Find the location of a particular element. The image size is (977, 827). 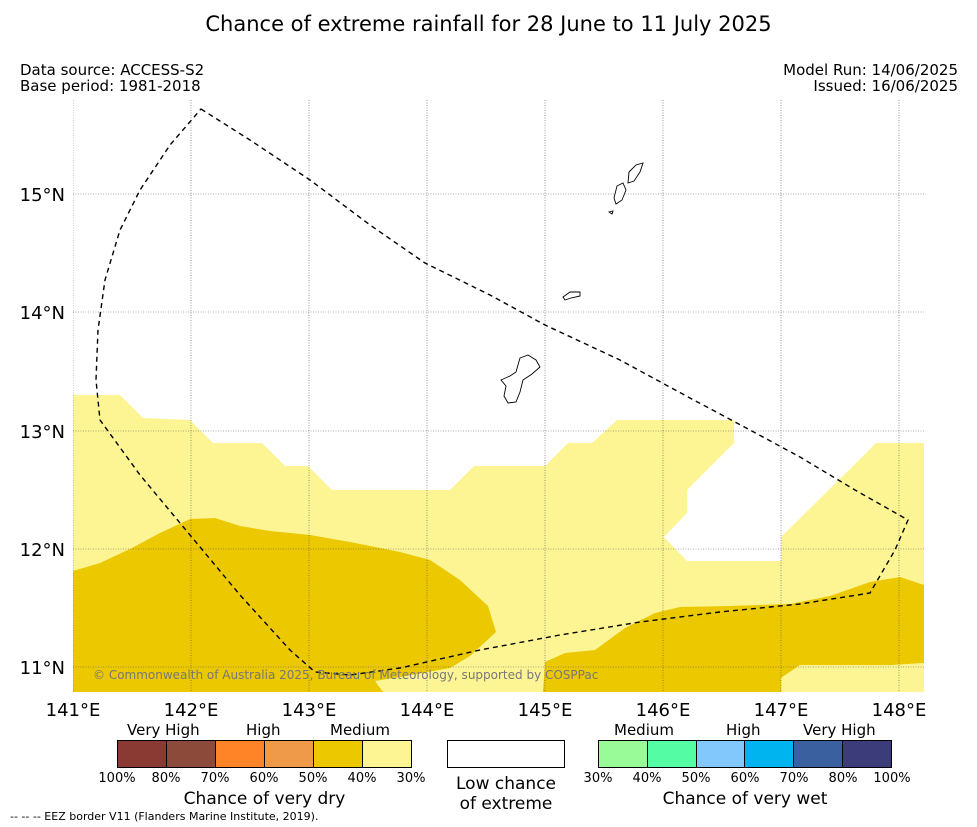

wet-very-high-label: Very High is located at coordinates (839, 730).